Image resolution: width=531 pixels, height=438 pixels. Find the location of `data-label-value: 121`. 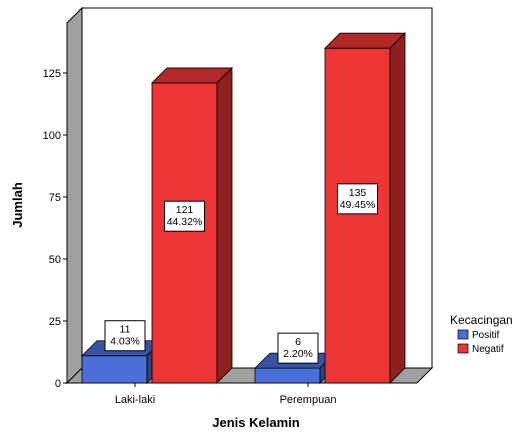

data-label-value: 121 is located at coordinates (185, 210).